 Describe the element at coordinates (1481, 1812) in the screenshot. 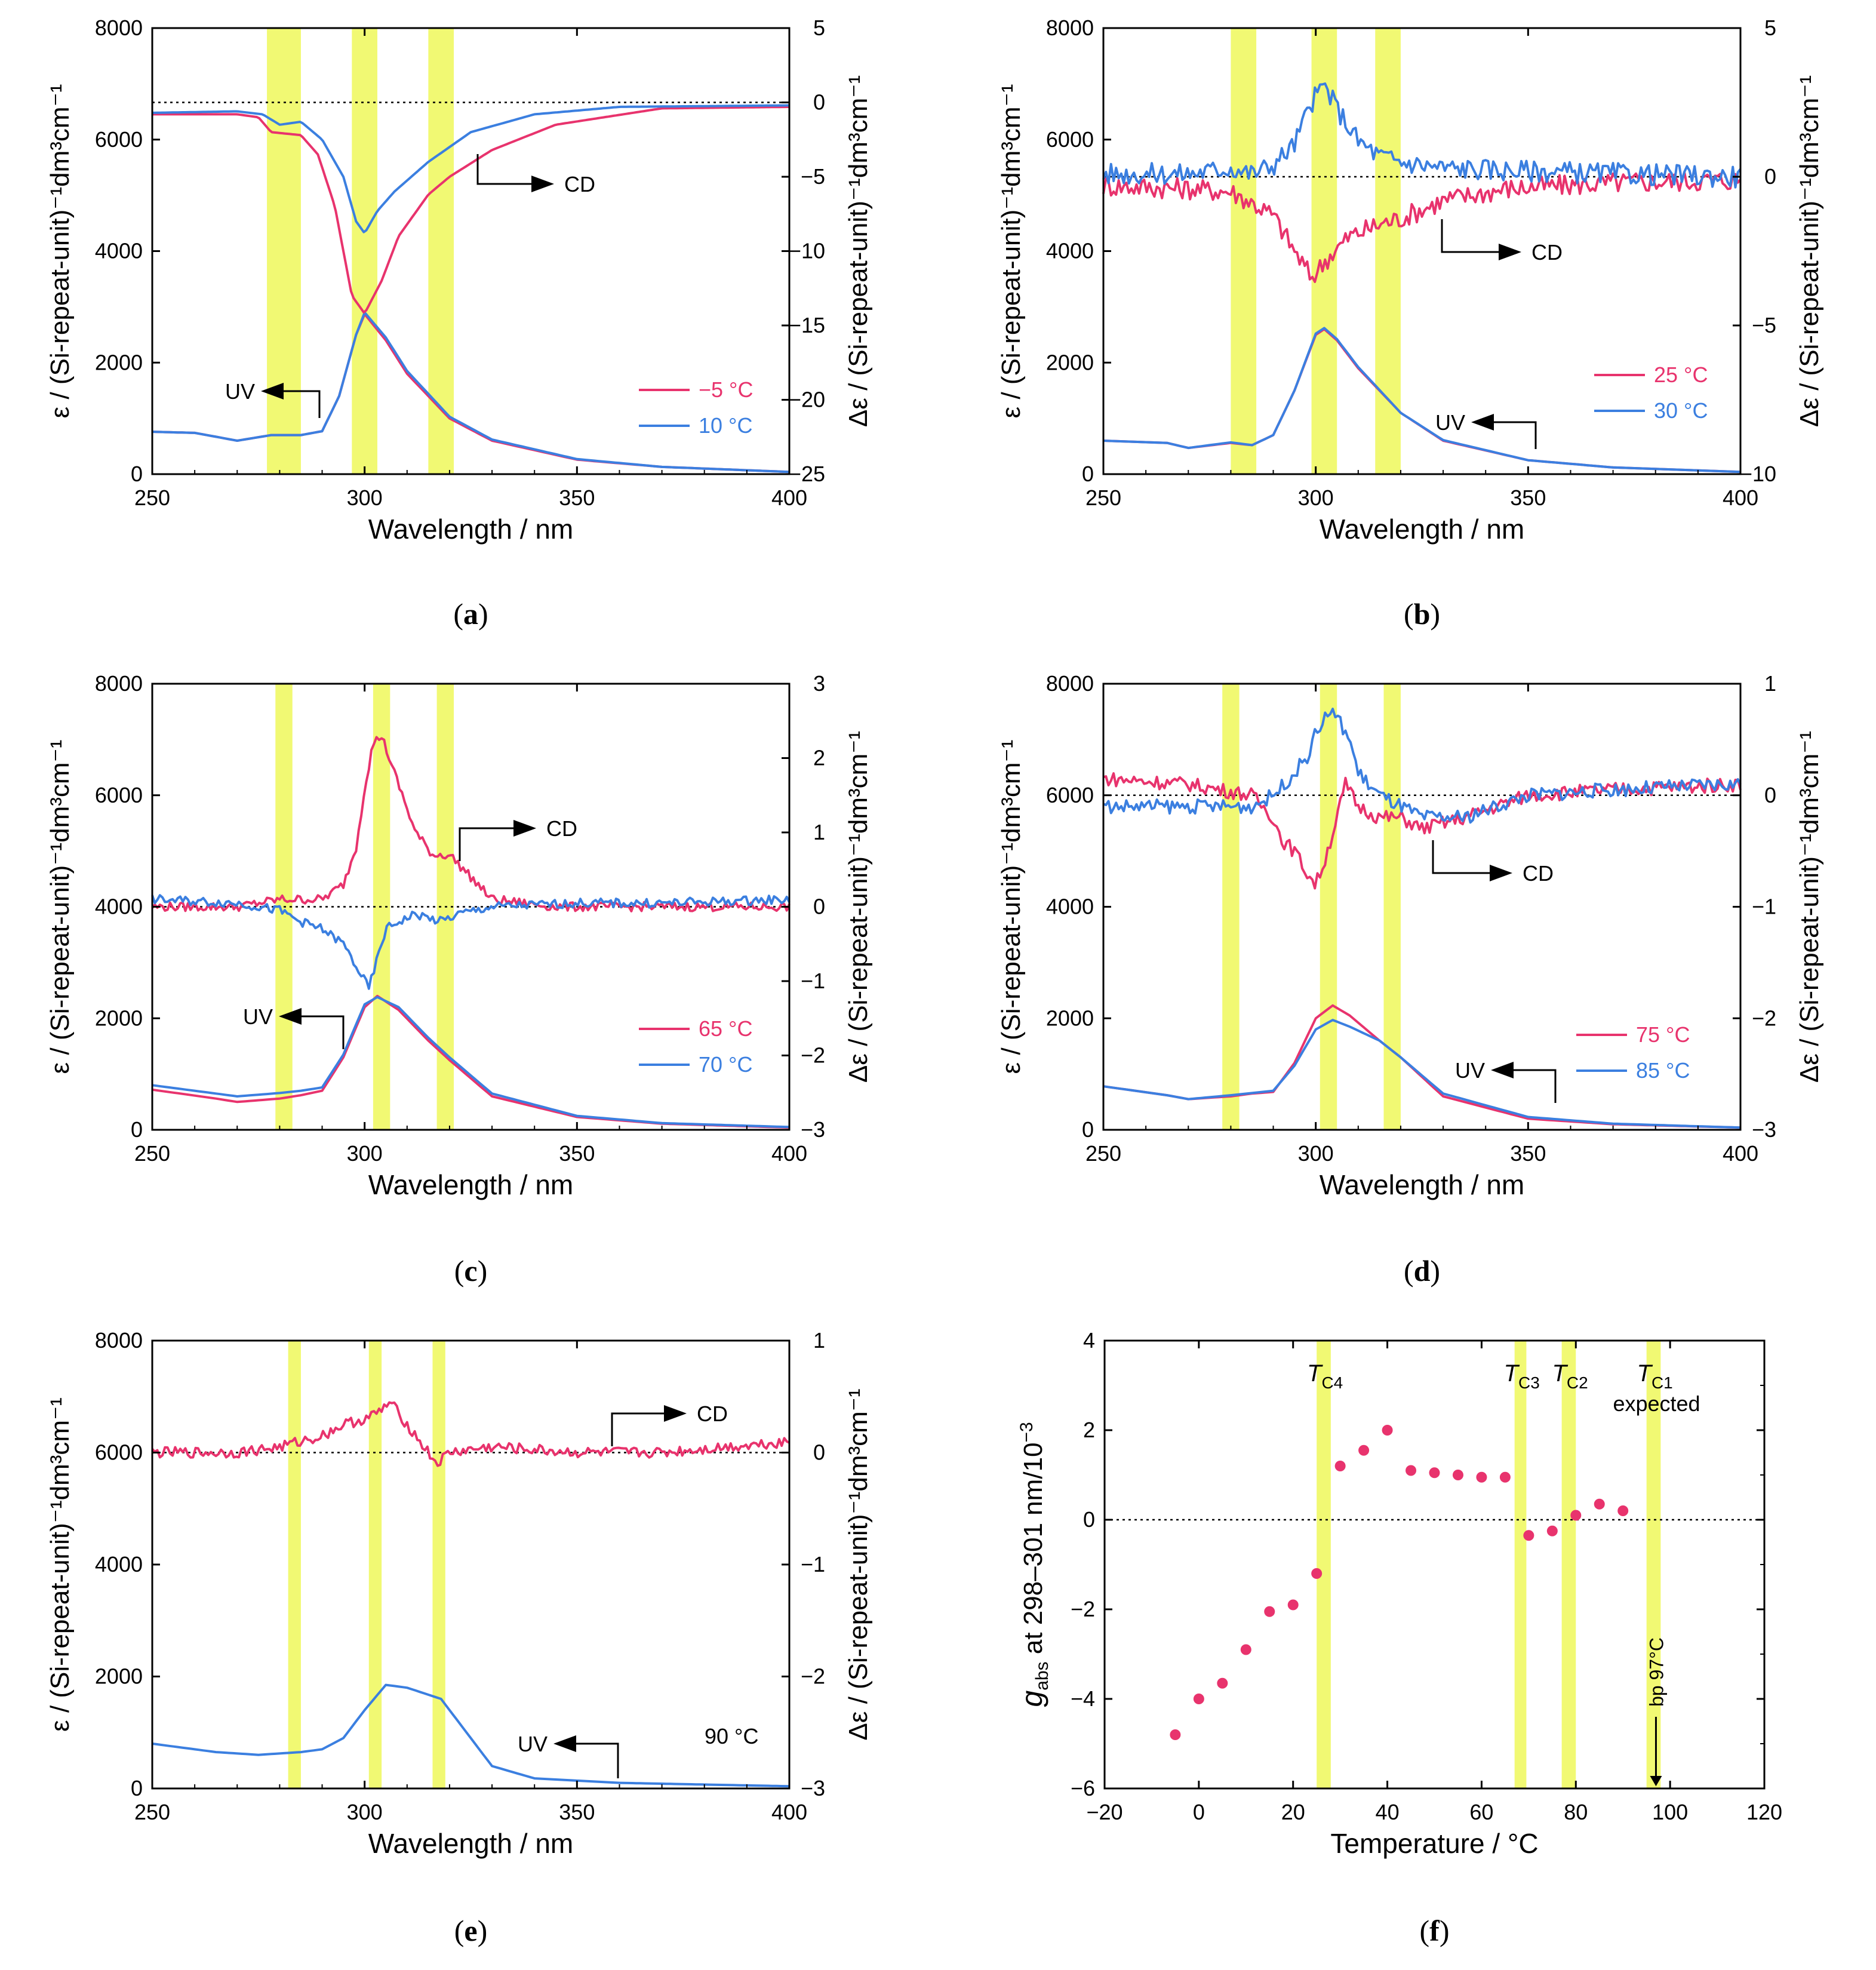

I see `x-tick-label: 60` at that location.